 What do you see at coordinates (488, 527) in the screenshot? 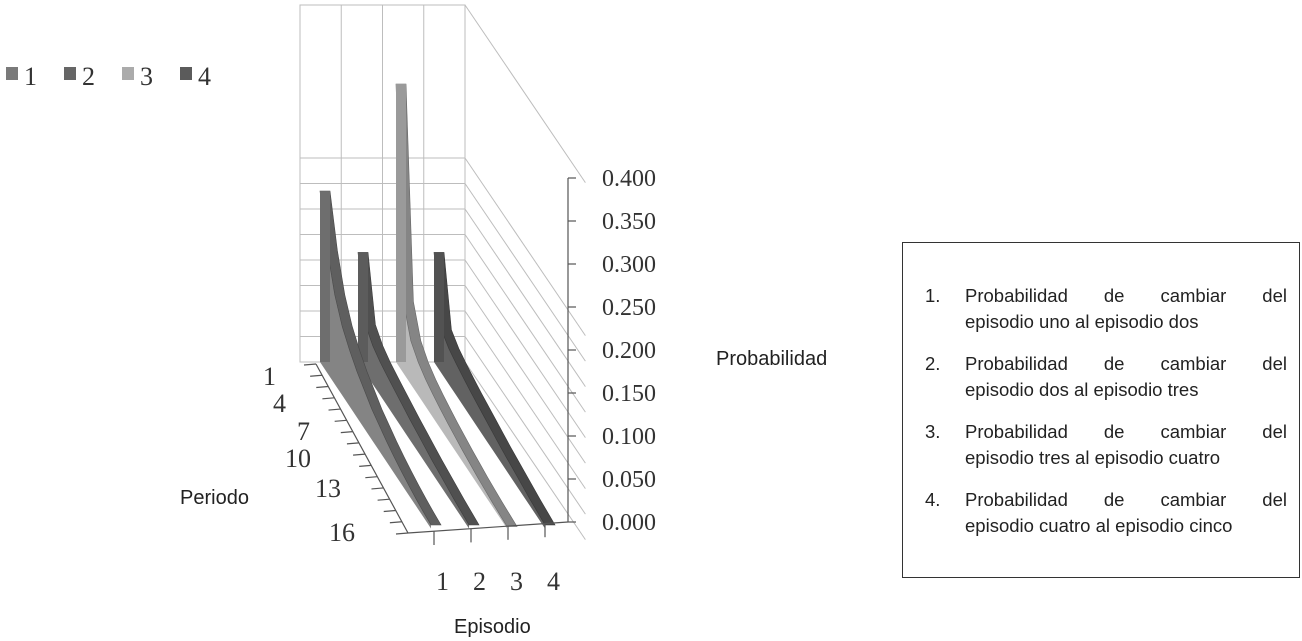
I see `episode-axis-line` at bounding box center [488, 527].